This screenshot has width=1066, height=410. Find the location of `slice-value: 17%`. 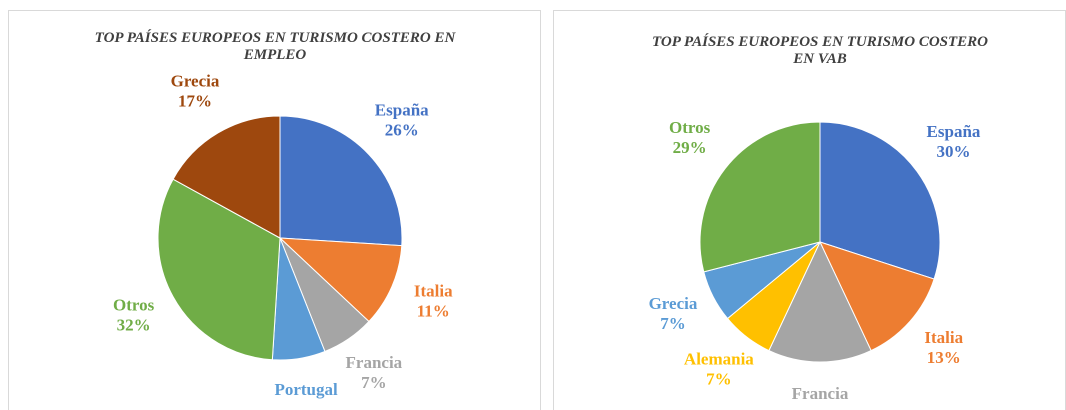

slice-value: 17% is located at coordinates (195, 100).